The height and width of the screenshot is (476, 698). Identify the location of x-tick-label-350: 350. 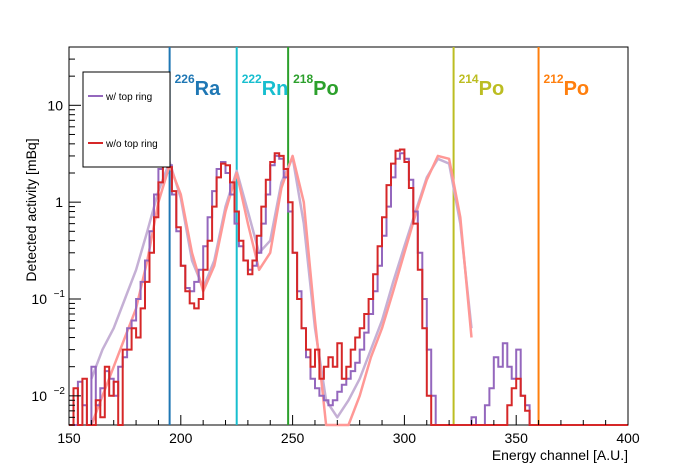
(517, 438).